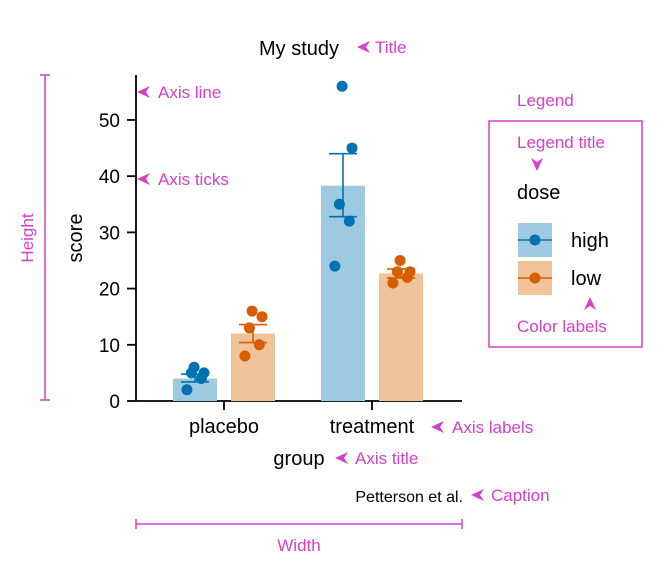 The height and width of the screenshot is (564, 670). What do you see at coordinates (193, 179) in the screenshot?
I see `annotation-axis-ticks: Axis ticks` at bounding box center [193, 179].